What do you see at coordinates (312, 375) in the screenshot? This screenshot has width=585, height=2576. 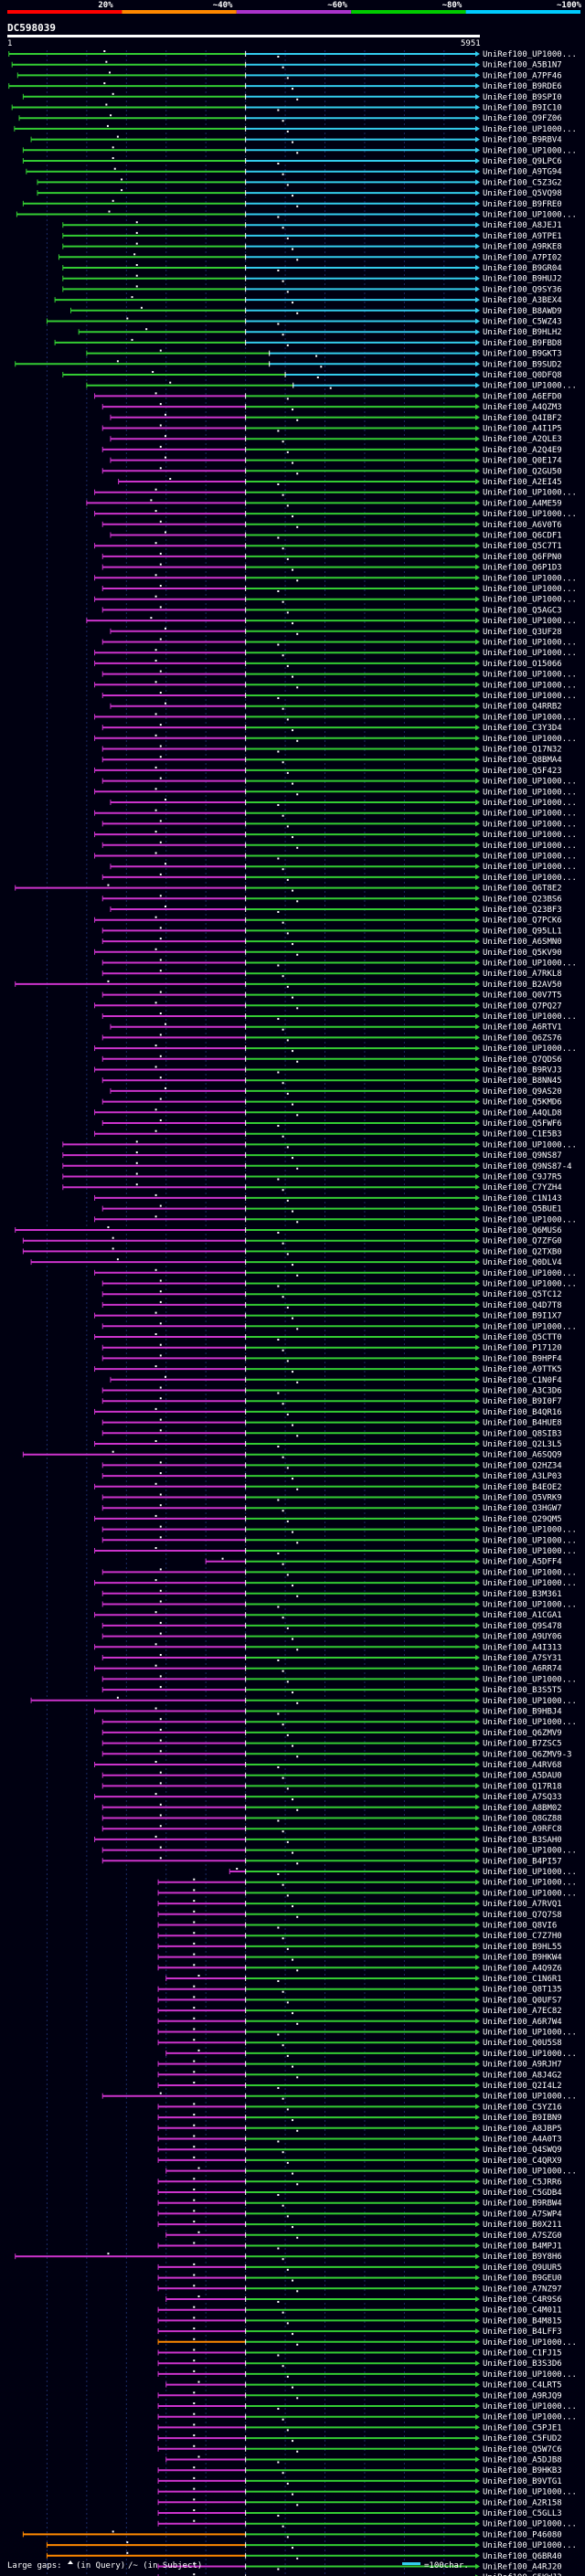 I see `hit-row: UniRef100_Q0DFQ8` at bounding box center [312, 375].